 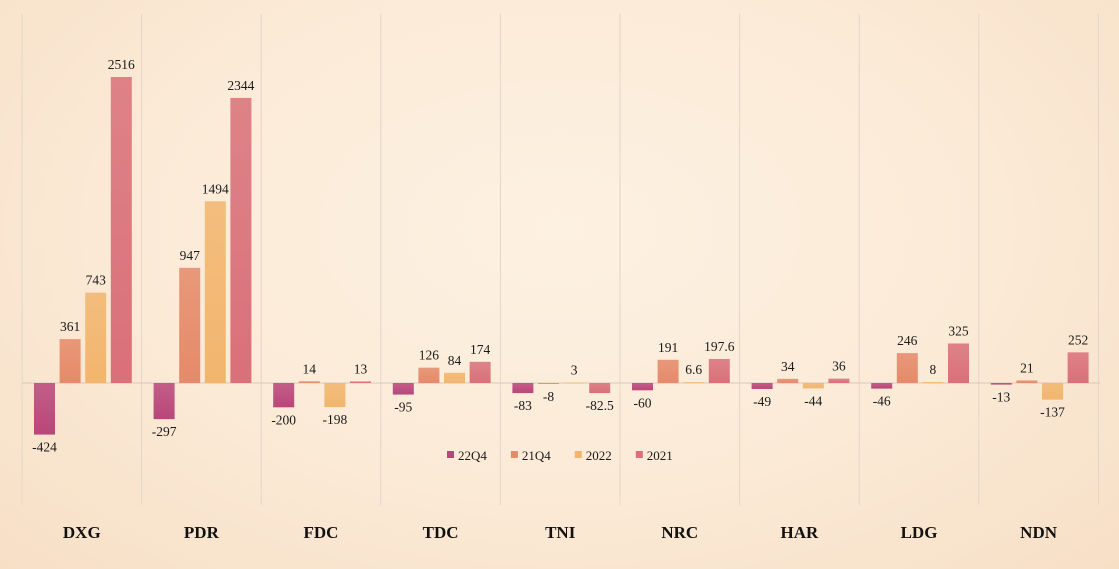 What do you see at coordinates (643, 402) in the screenshot?
I see `value-label-nrc-22q4: -60` at bounding box center [643, 402].